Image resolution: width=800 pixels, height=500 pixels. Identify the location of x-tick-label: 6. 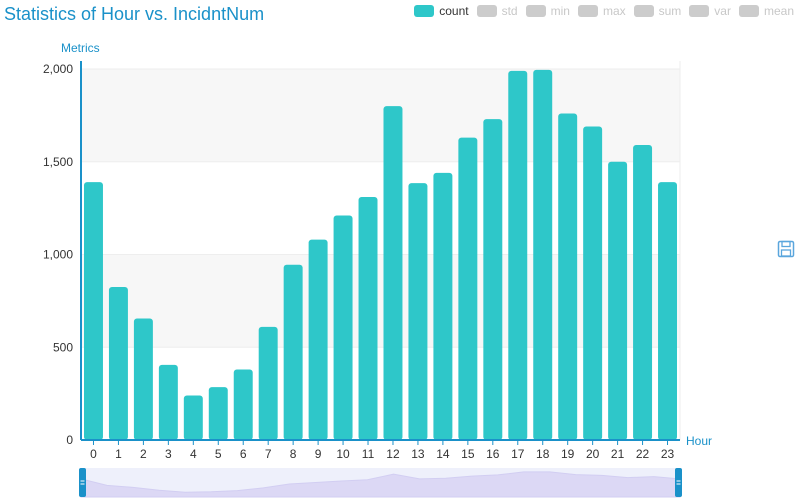
(243, 454).